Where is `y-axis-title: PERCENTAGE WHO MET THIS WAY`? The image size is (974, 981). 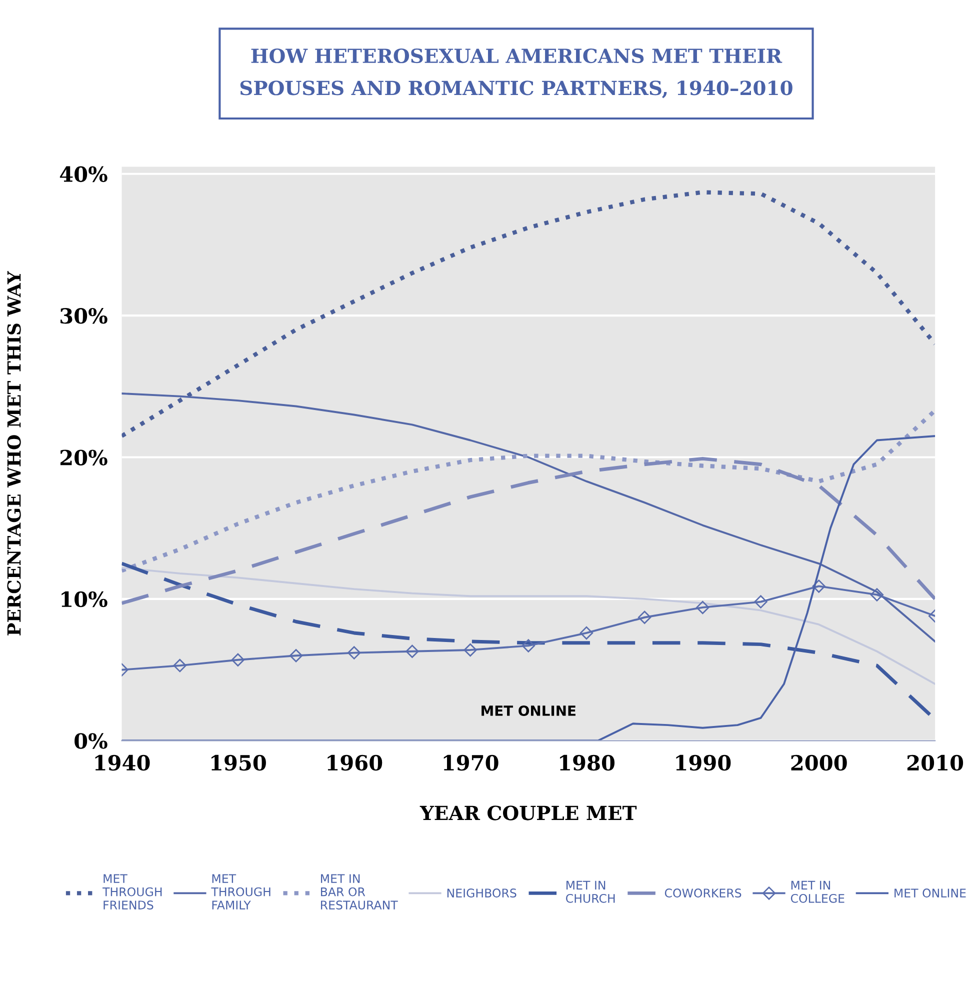 y-axis-title: PERCENTAGE WHO MET THIS WAY is located at coordinates (14, 453).